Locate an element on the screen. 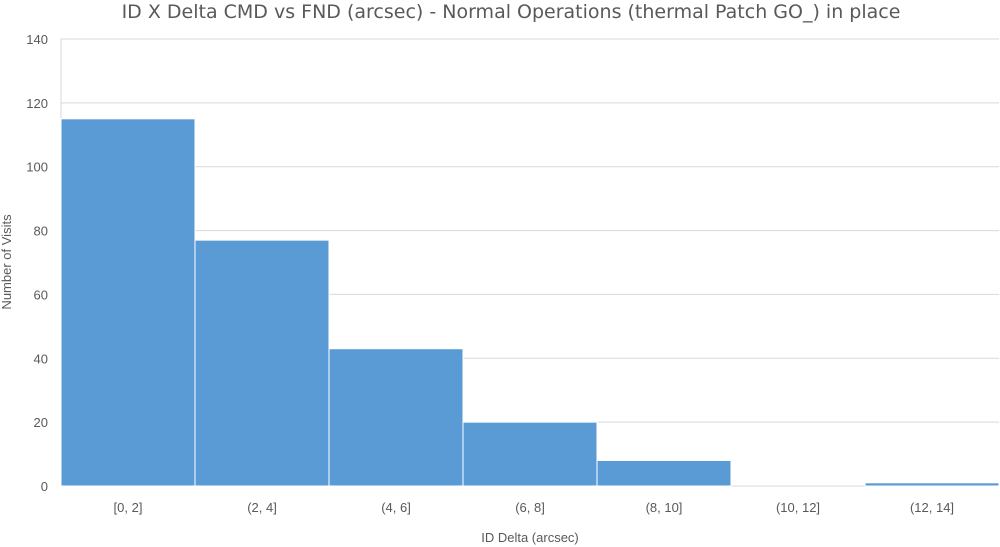  y-axis-ticks: 0 20 40 60 80 100 120 140 is located at coordinates (37, 263).